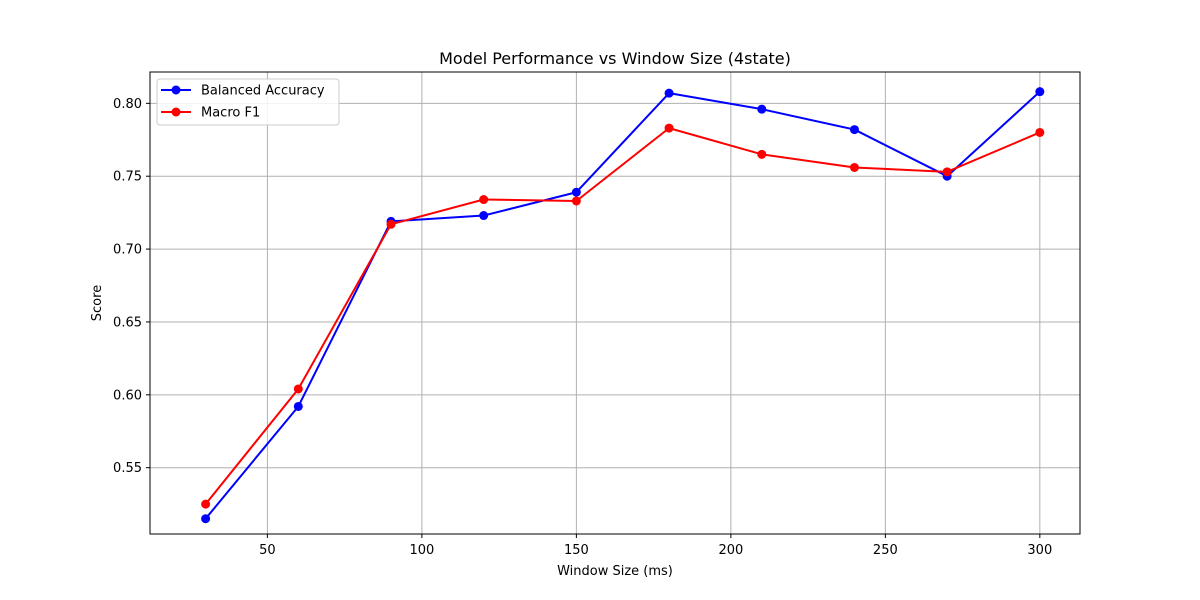  What do you see at coordinates (127, 177) in the screenshot?
I see `y-tick-label: 0.75` at bounding box center [127, 177].